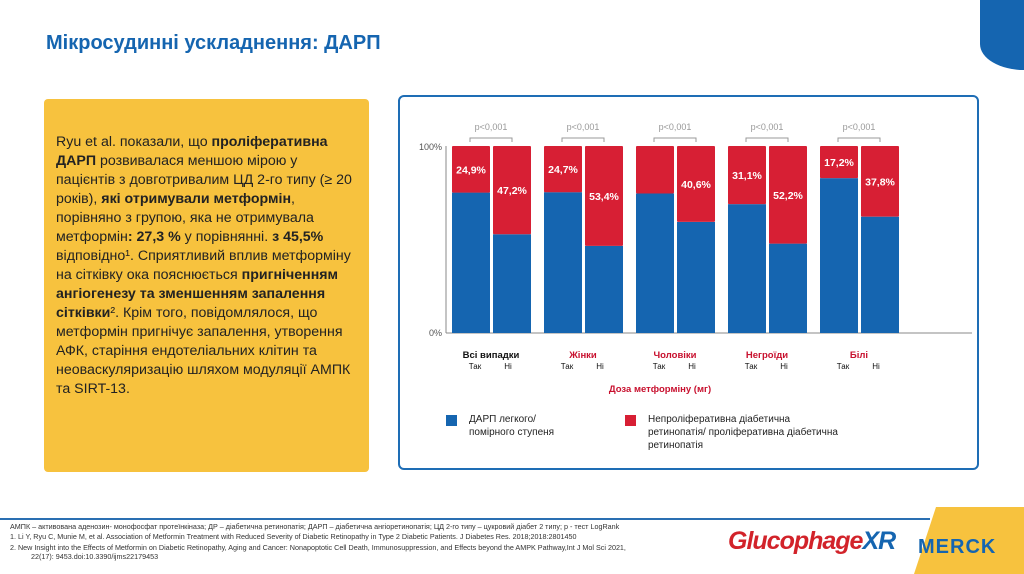 The width and height of the screenshot is (1024, 574). What do you see at coordinates (298, 237) in the screenshot?
I see `panel-text-run: з 45,5%` at bounding box center [298, 237].